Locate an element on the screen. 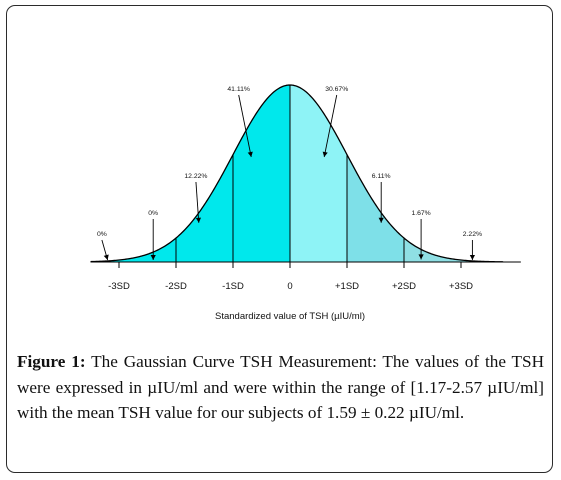 The image size is (561, 480). tick-label: +1SD is located at coordinates (347, 286).